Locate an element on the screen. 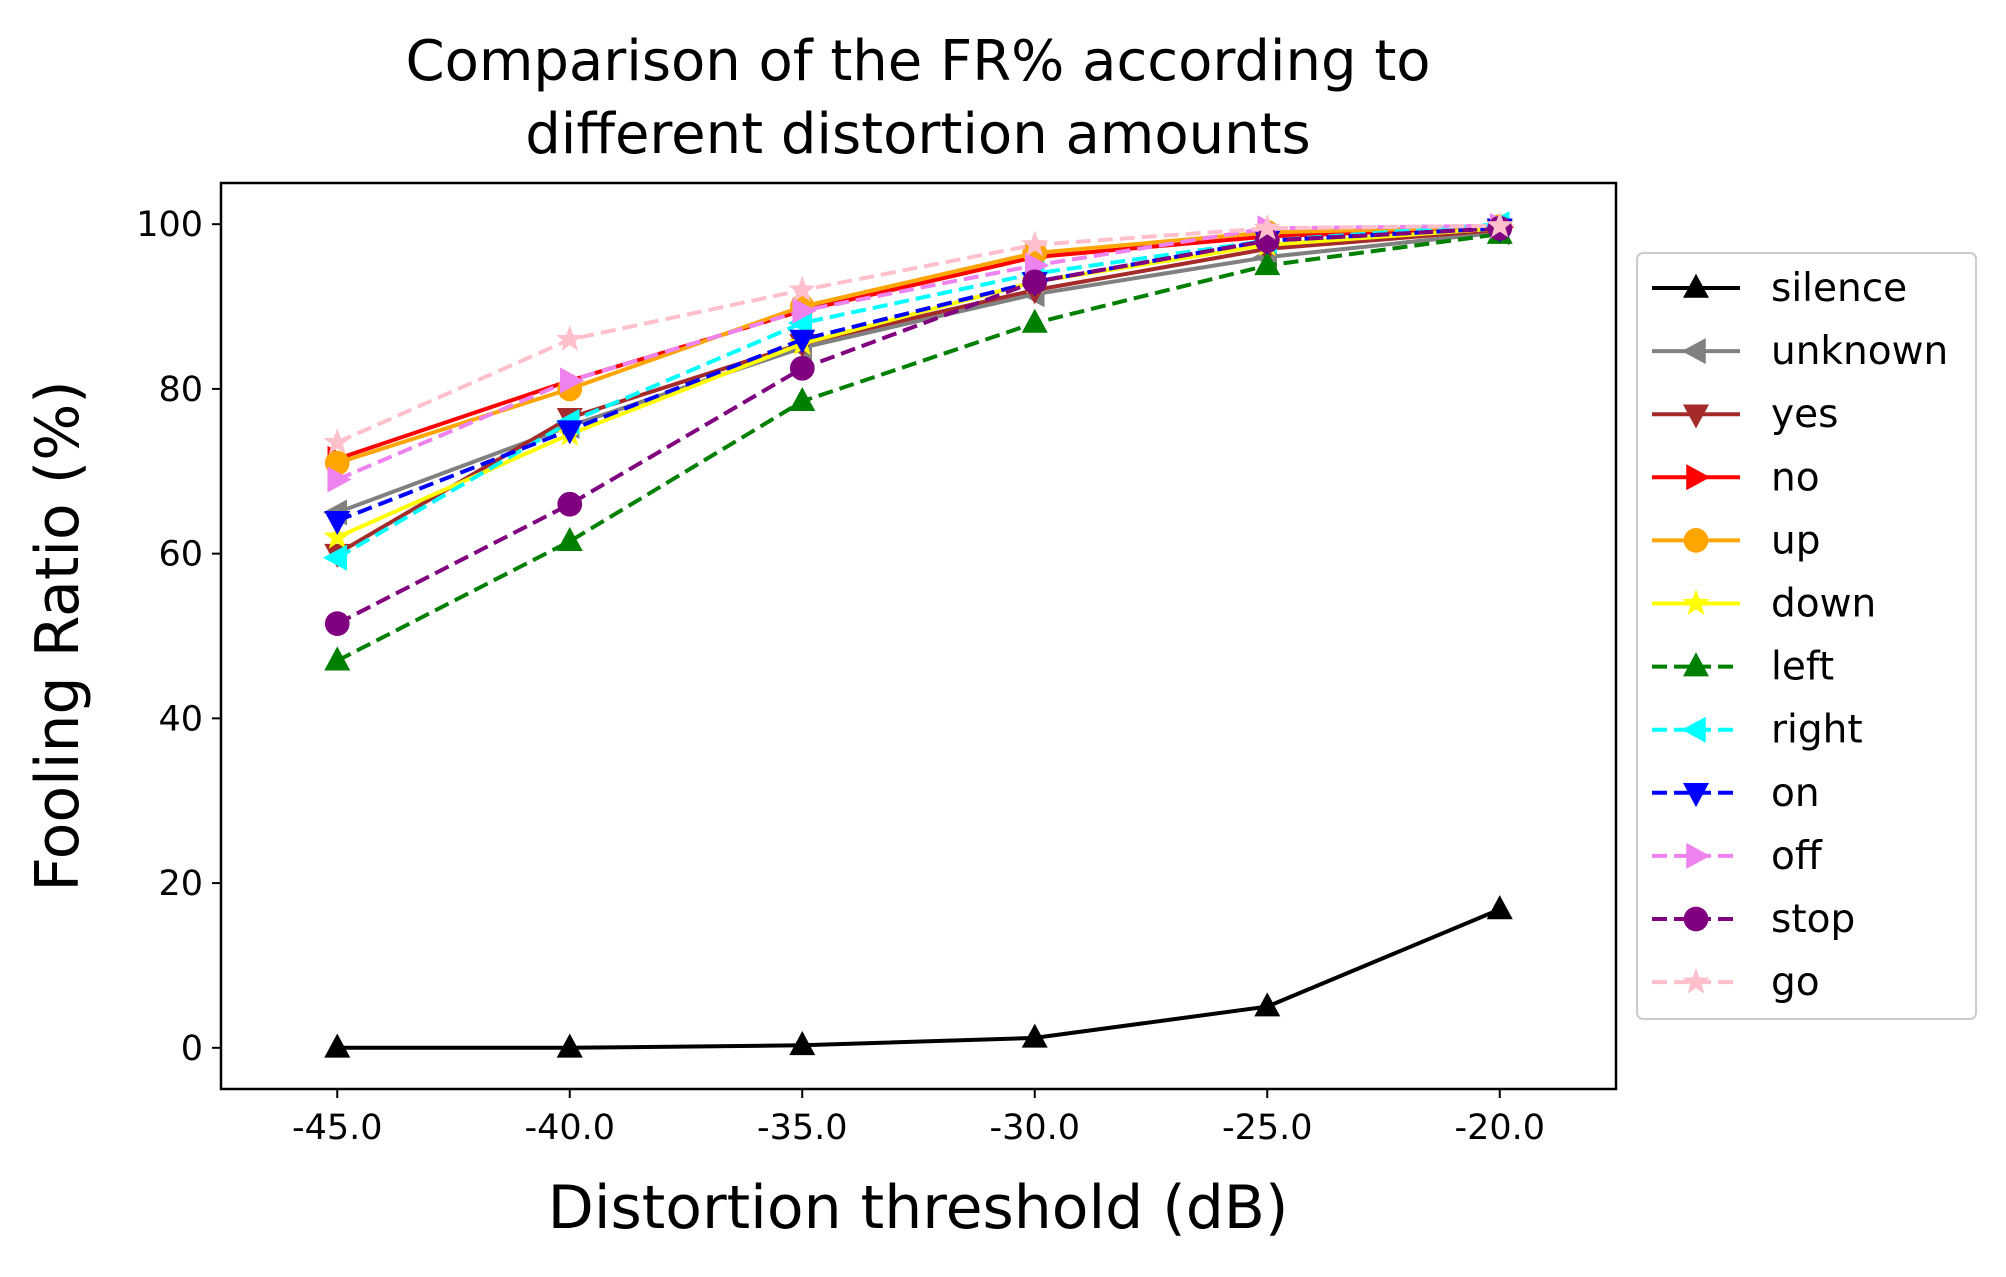 The width and height of the screenshot is (2006, 1277). x-tick-label: -25.0 is located at coordinates (1267, 1128).